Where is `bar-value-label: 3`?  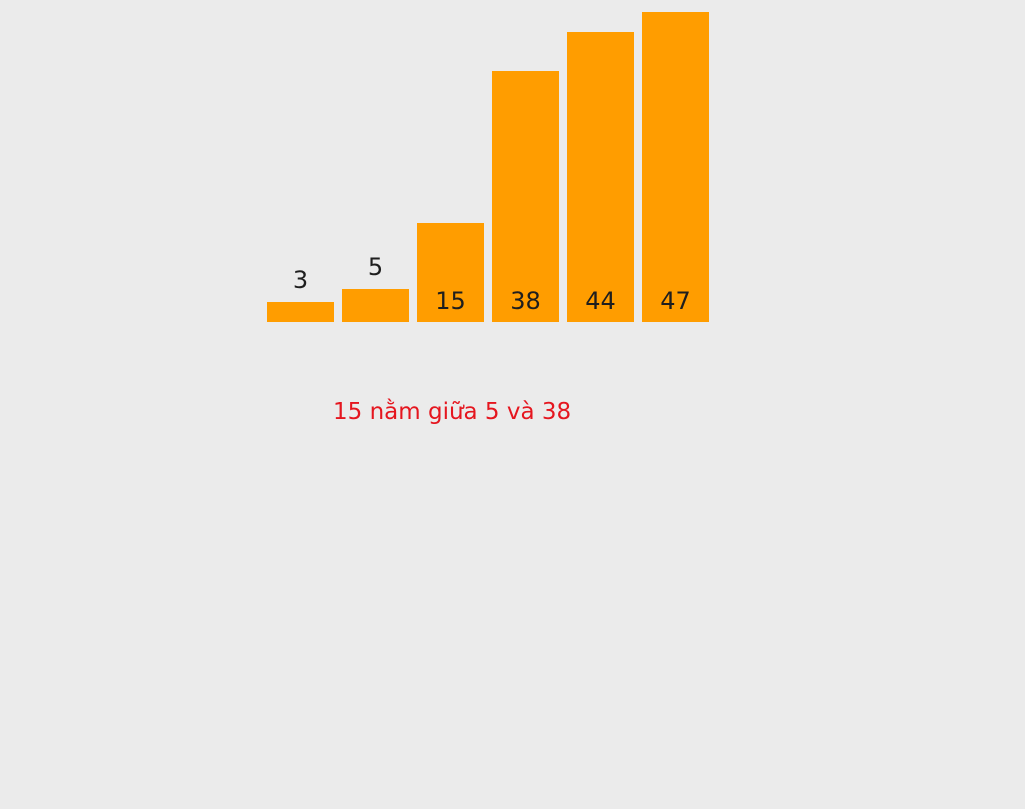 bar-value-label: 3 is located at coordinates (300, 280).